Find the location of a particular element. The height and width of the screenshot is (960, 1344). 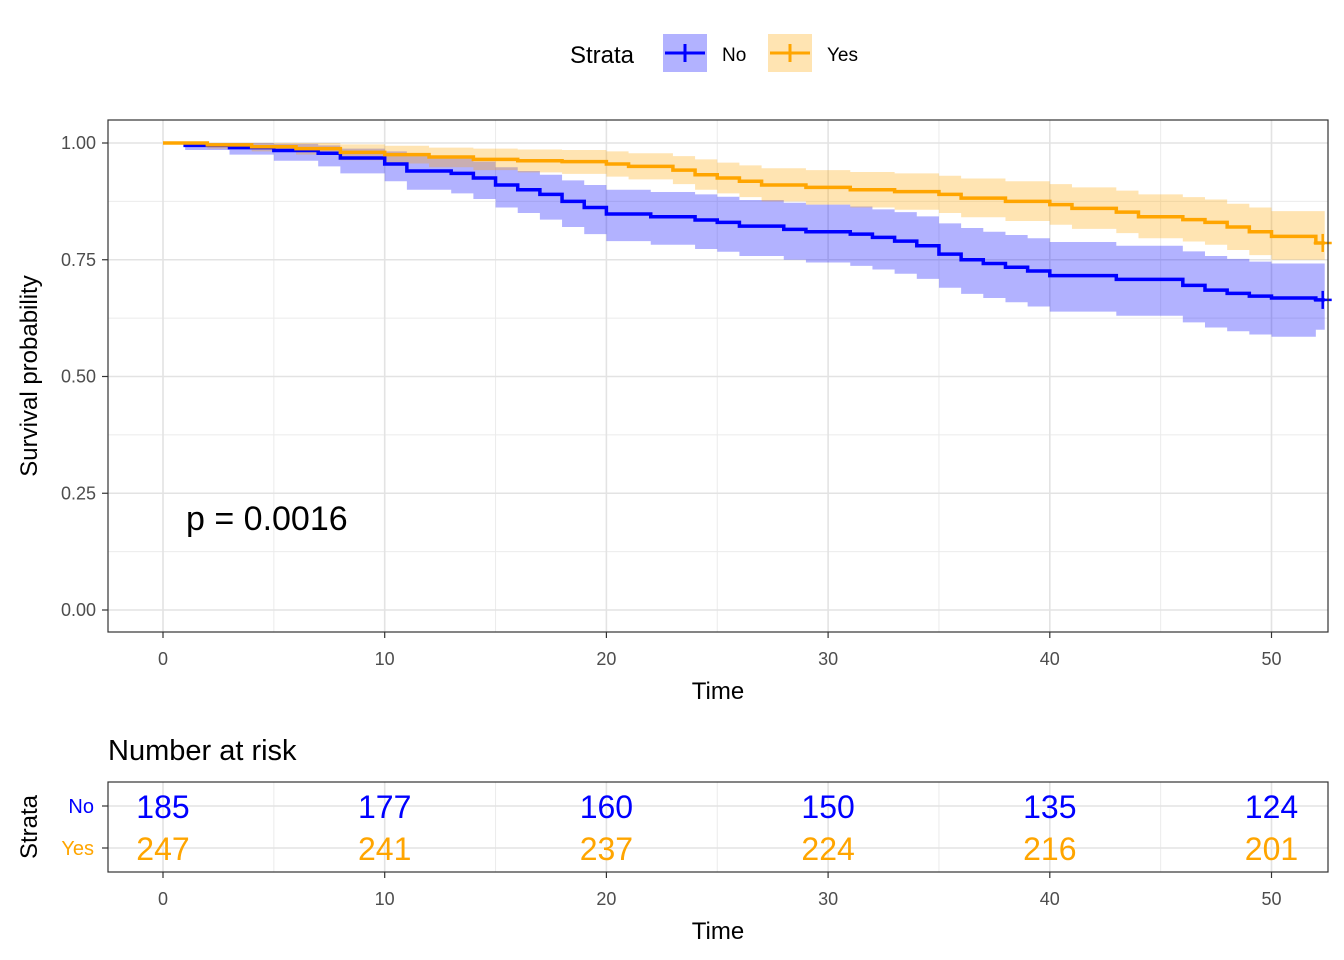

risk-table-title: Number at risk is located at coordinates (202, 751).